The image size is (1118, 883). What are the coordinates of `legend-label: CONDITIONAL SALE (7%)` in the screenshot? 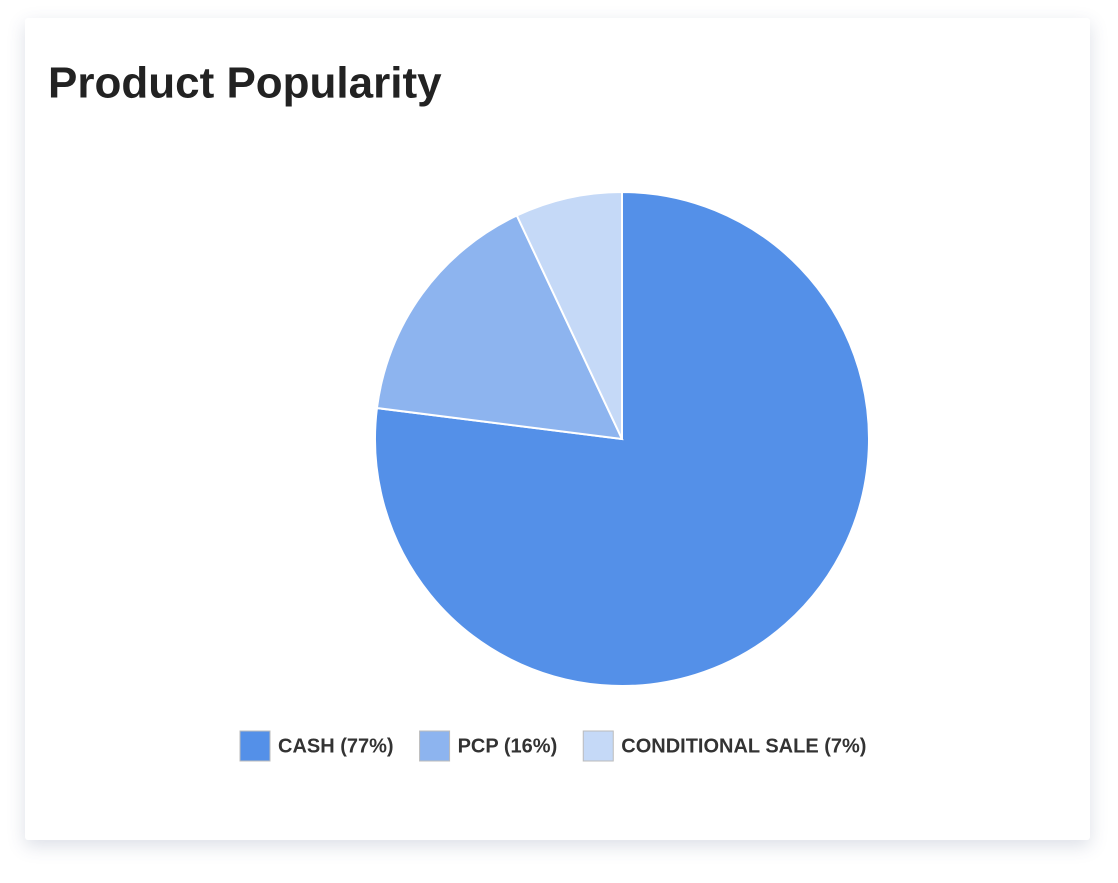 It's located at (743, 746).